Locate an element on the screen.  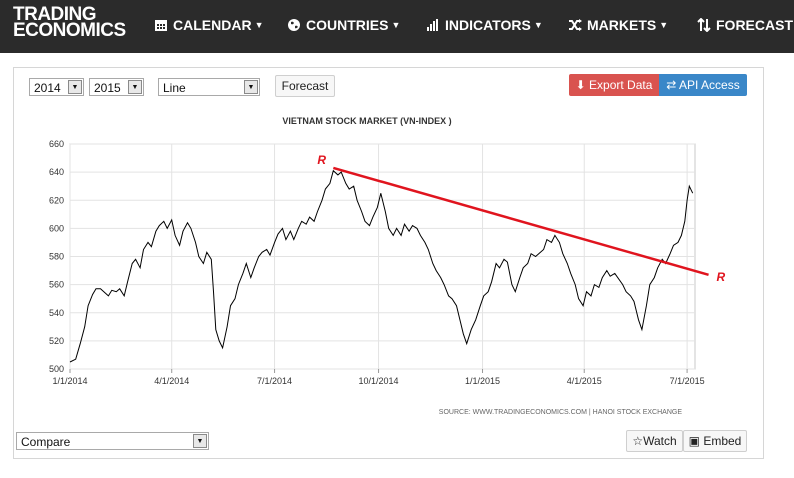
y-tick-label: 660 is located at coordinates (56, 144).